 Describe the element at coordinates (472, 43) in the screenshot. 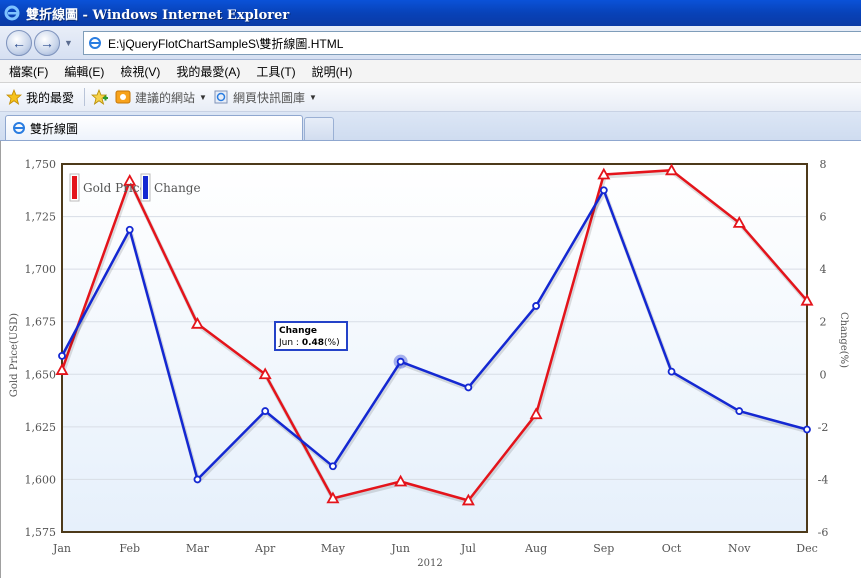

I see `url-input: E:\jQueryFlotChartSampleS\雙折線圖.HTML` at that location.